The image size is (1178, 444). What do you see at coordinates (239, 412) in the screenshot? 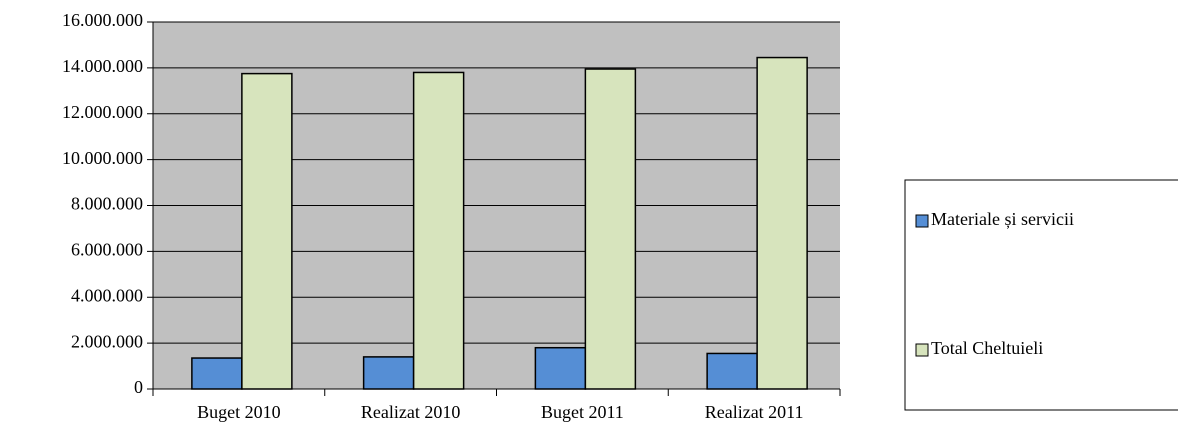
I see `x-tick-label: Buget 2010` at bounding box center [239, 412].